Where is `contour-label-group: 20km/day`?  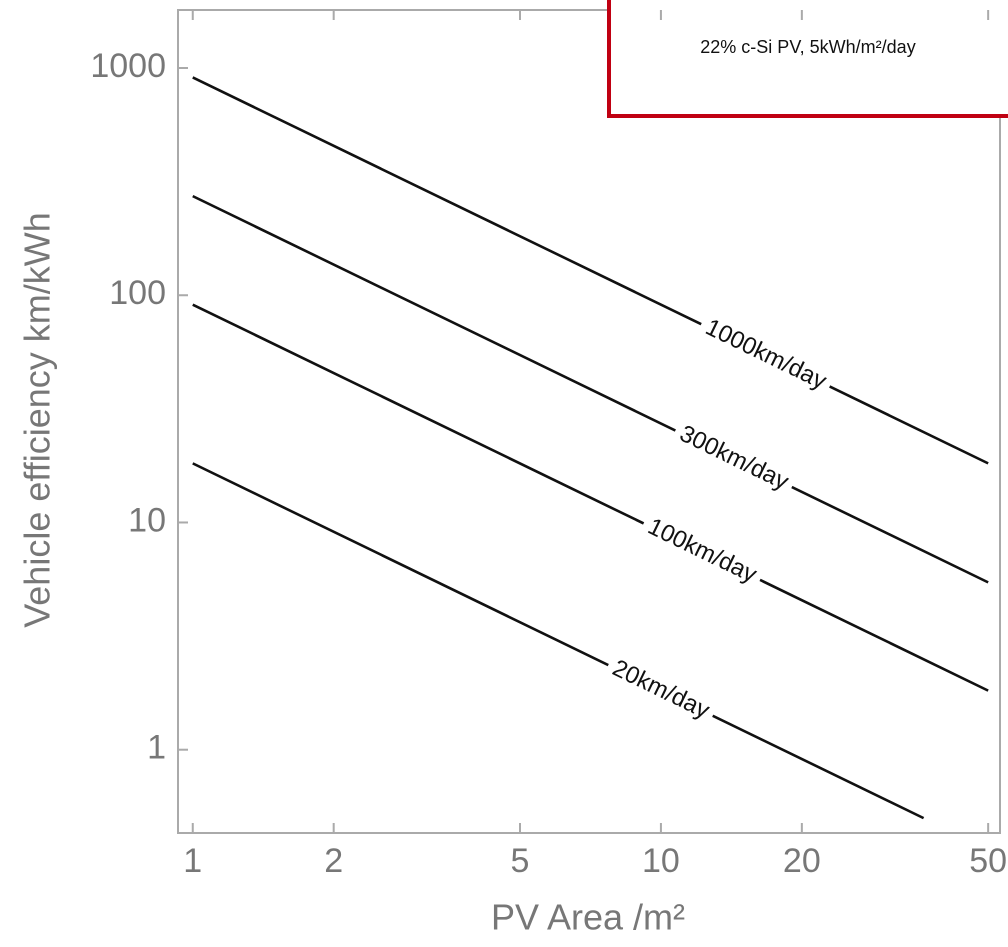 contour-label-group: 20km/day is located at coordinates (661, 689).